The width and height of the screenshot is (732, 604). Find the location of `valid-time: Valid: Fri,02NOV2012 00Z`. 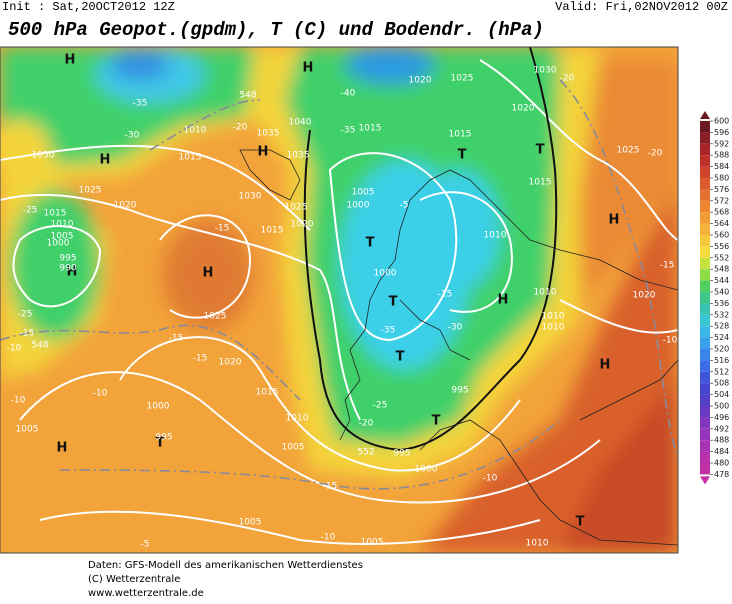

valid-time: Valid: Fri,02NOV2012 00Z is located at coordinates (641, 7).